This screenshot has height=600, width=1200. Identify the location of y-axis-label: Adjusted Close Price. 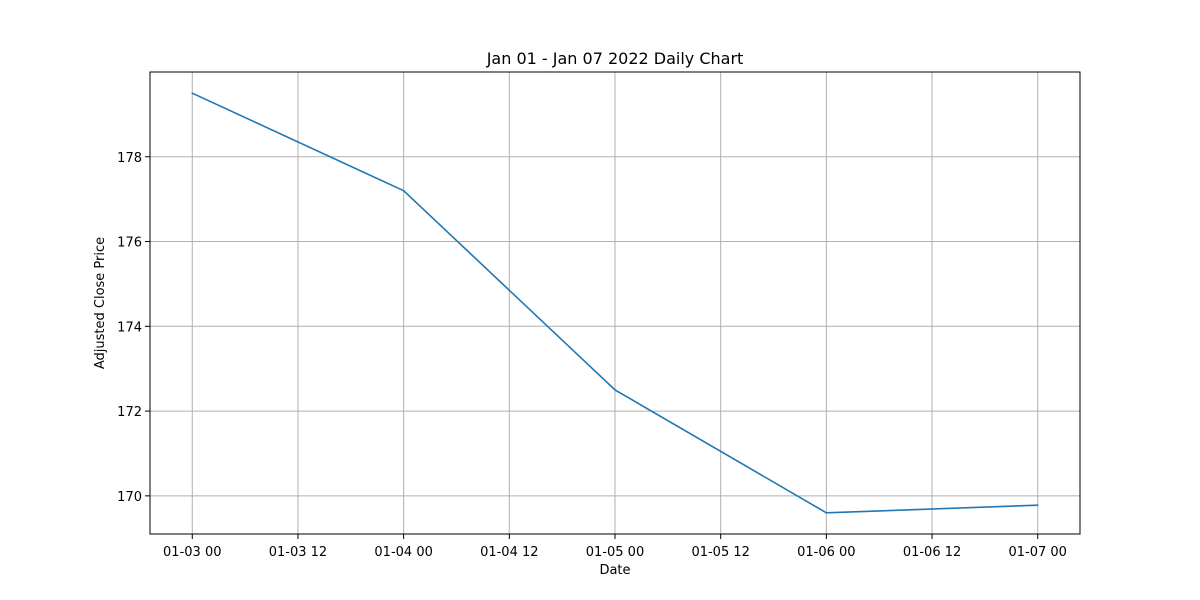
(100, 303).